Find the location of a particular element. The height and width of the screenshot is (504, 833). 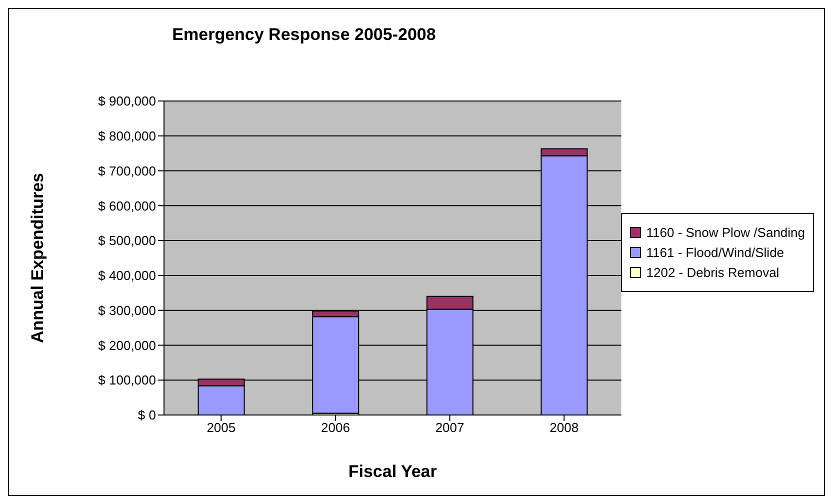

y-tick-label: $ 800,000 is located at coordinates (127, 136).